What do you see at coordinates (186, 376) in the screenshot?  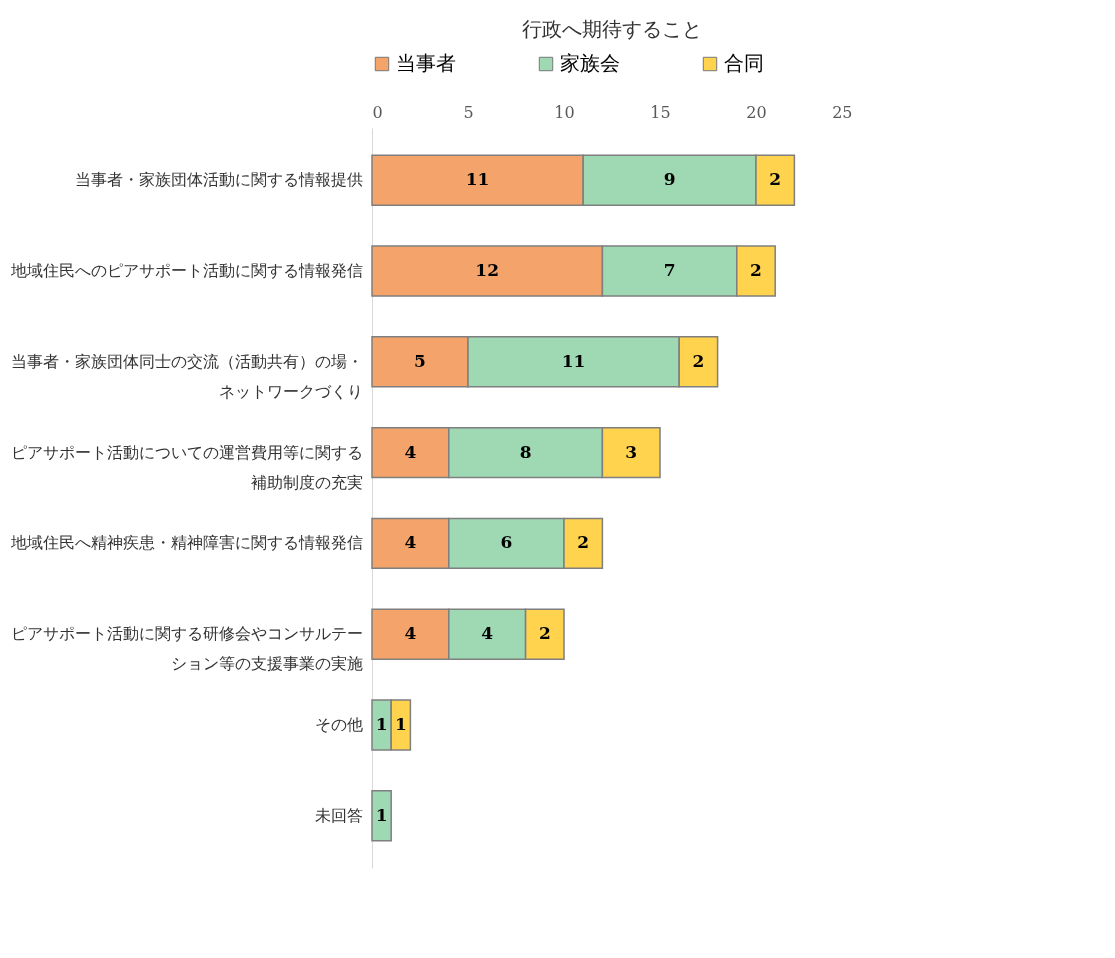 I see `y-tick-label: 当事者・家族団体同士の交流（活動共有）の場・ネットワークづくり` at bounding box center [186, 376].